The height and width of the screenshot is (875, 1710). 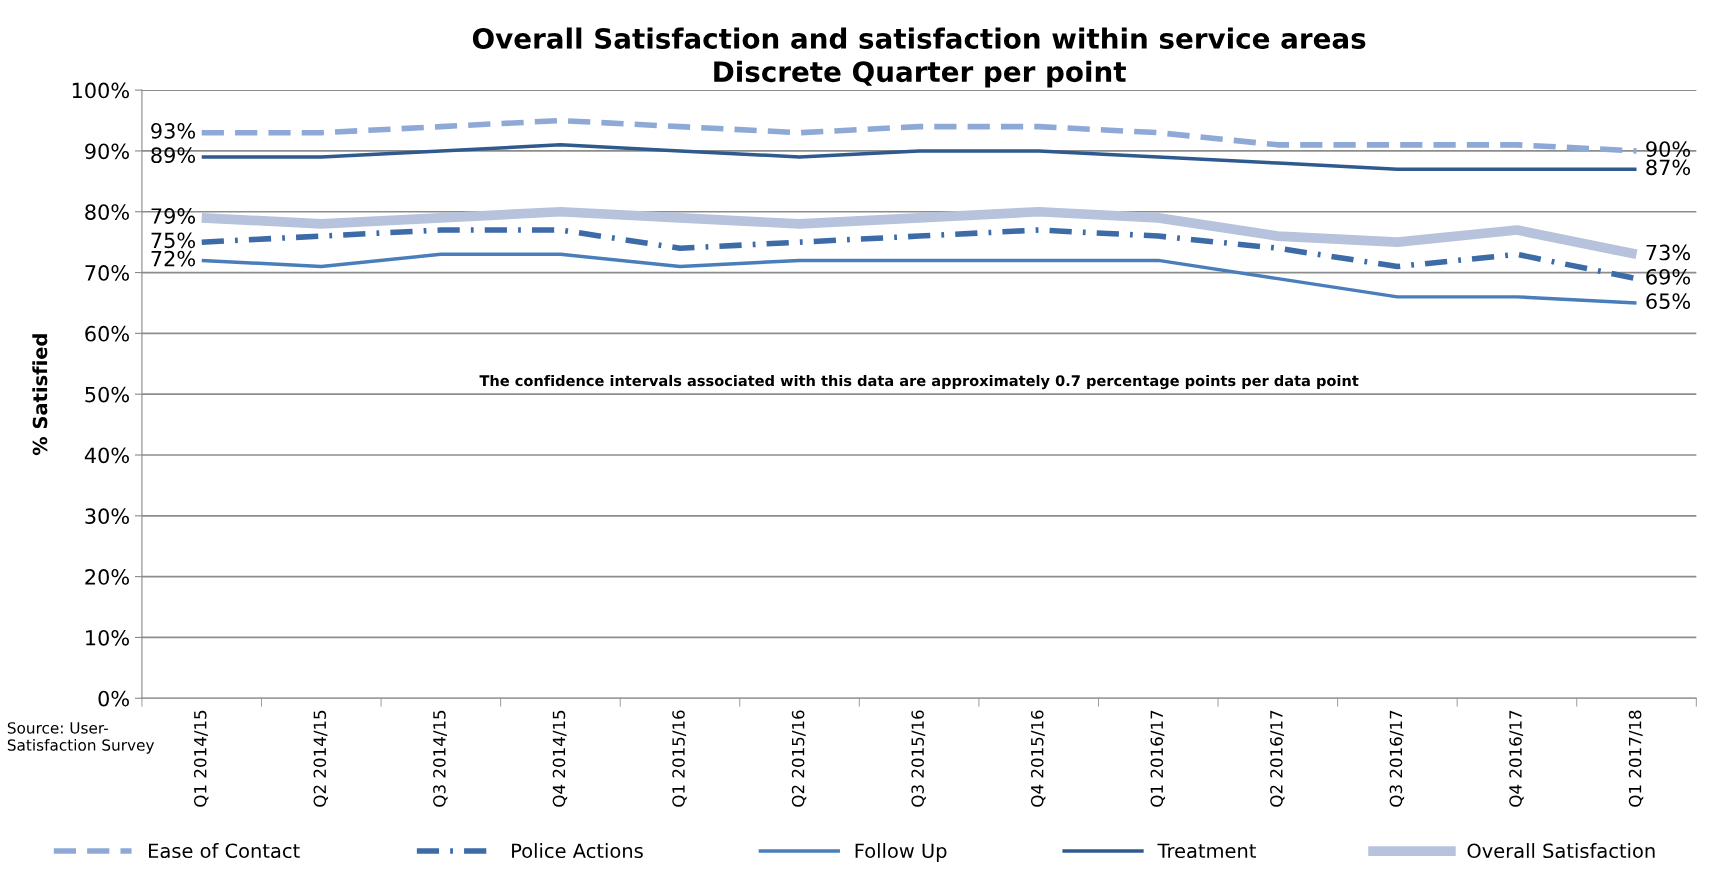 What do you see at coordinates (1636, 758) in the screenshot?
I see `x-tick-label: Q1 2017/18` at bounding box center [1636, 758].